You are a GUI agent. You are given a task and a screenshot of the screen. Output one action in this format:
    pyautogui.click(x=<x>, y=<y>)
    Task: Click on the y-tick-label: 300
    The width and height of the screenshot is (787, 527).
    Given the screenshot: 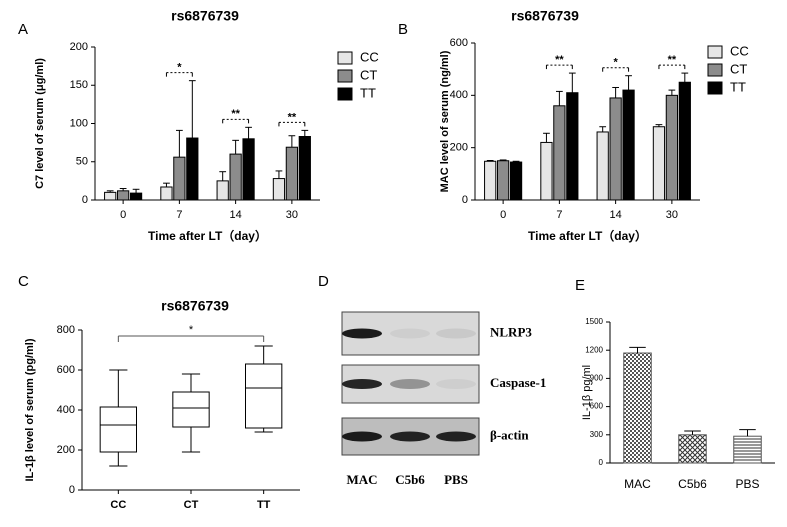 What is the action you would take?
    pyautogui.click(x=597, y=434)
    